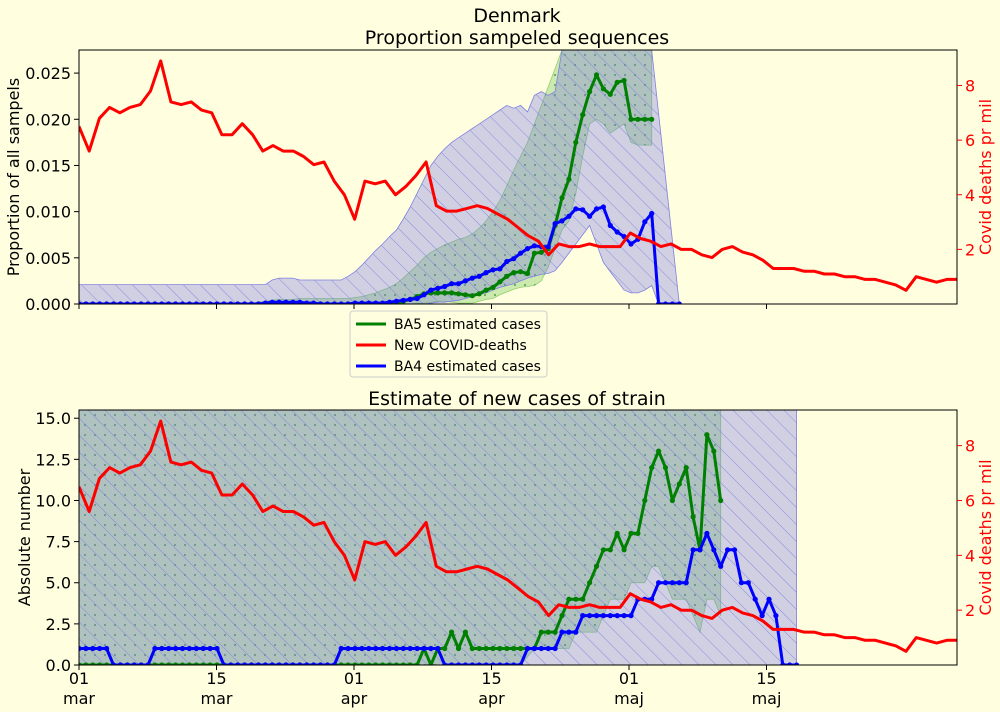 Image resolution: width=1000 pixels, height=712 pixels. What do you see at coordinates (467, 367) in the screenshot?
I see `legend-label-ba4: BA4 estimated cases` at bounding box center [467, 367].